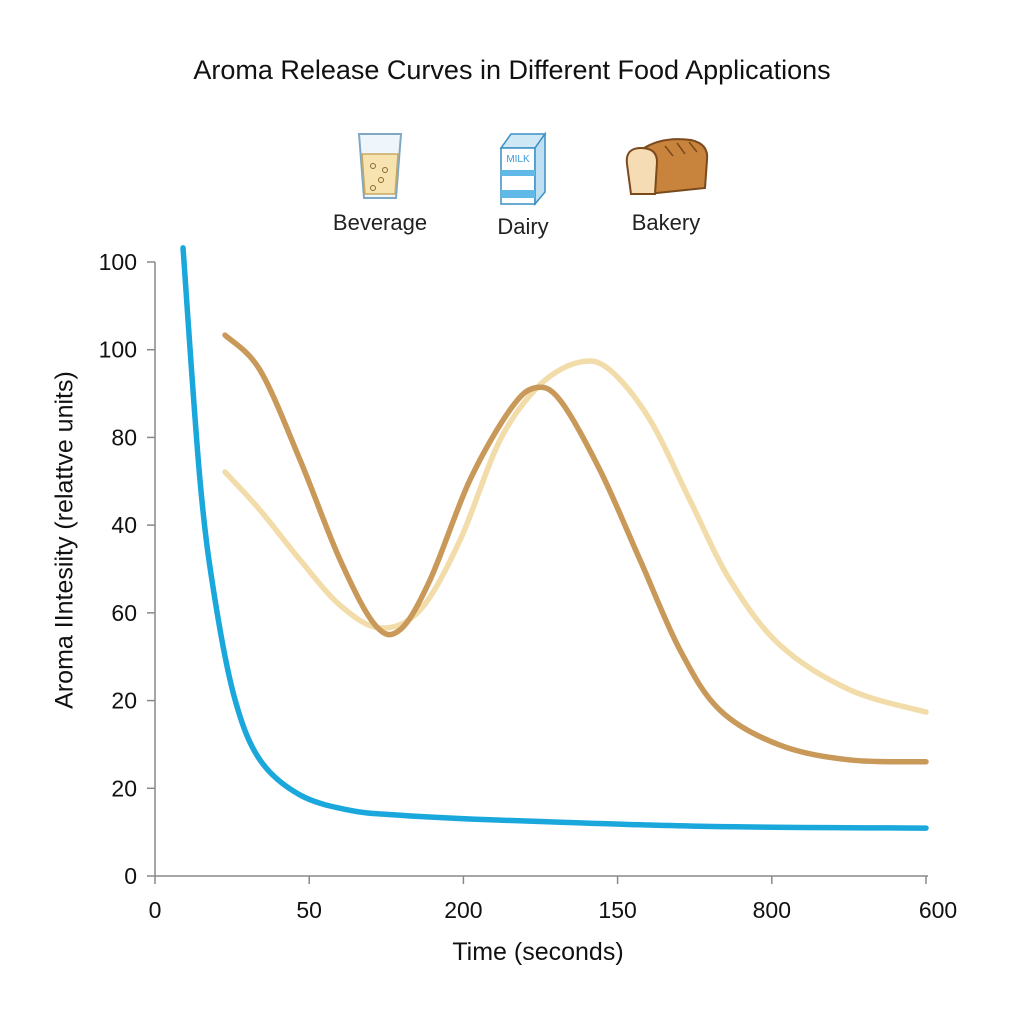 This screenshot has height=1024, width=1024. What do you see at coordinates (380, 166) in the screenshot?
I see `glass-of-juice-icon` at bounding box center [380, 166].